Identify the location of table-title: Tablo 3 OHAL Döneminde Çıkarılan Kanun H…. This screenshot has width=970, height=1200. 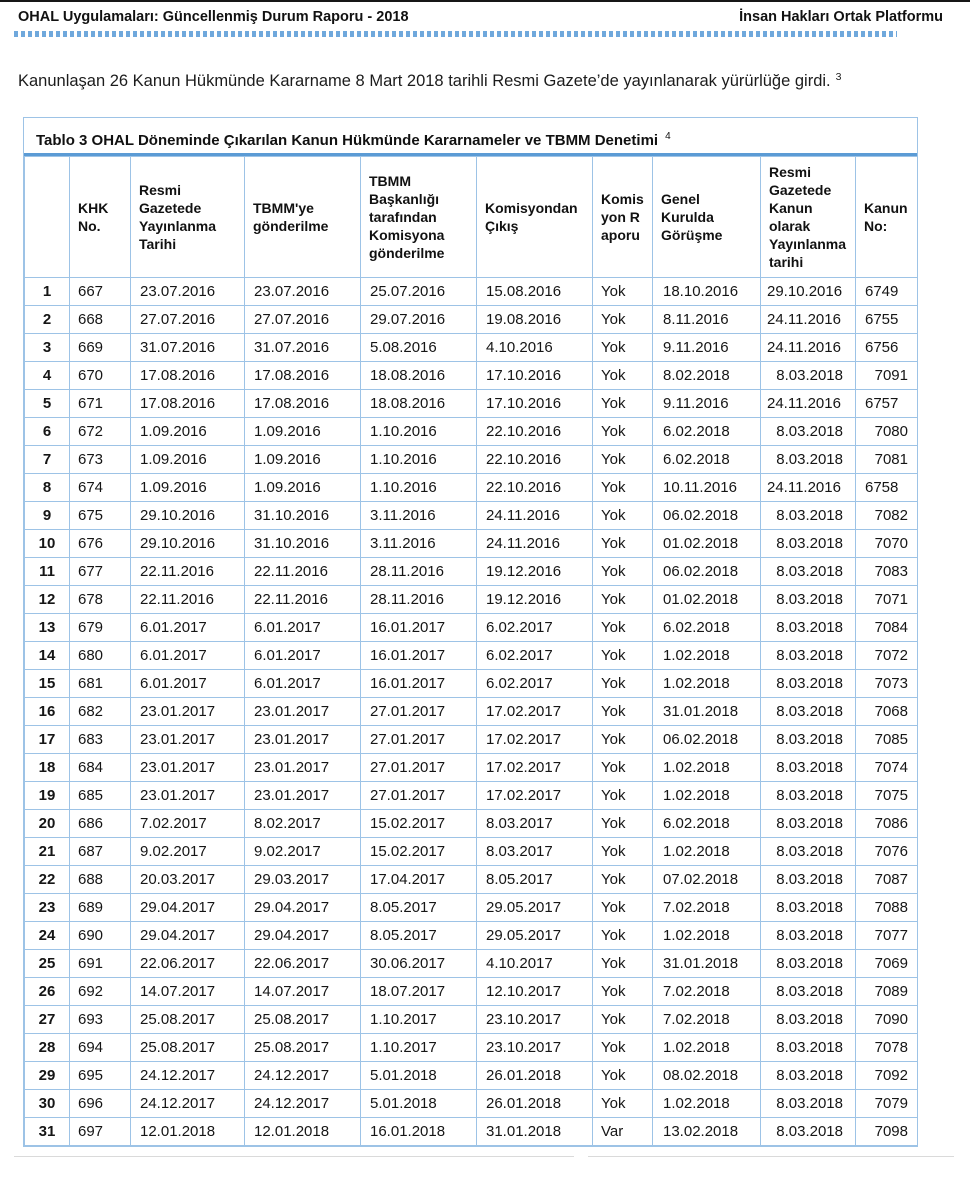
(470, 137).